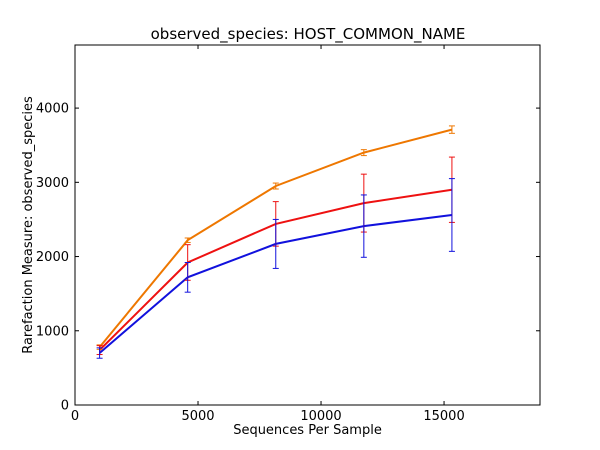 Image resolution: width=600 pixels, height=450 pixels. What do you see at coordinates (320, 416) in the screenshot?
I see `x-tick-label-2: 10000` at bounding box center [320, 416].